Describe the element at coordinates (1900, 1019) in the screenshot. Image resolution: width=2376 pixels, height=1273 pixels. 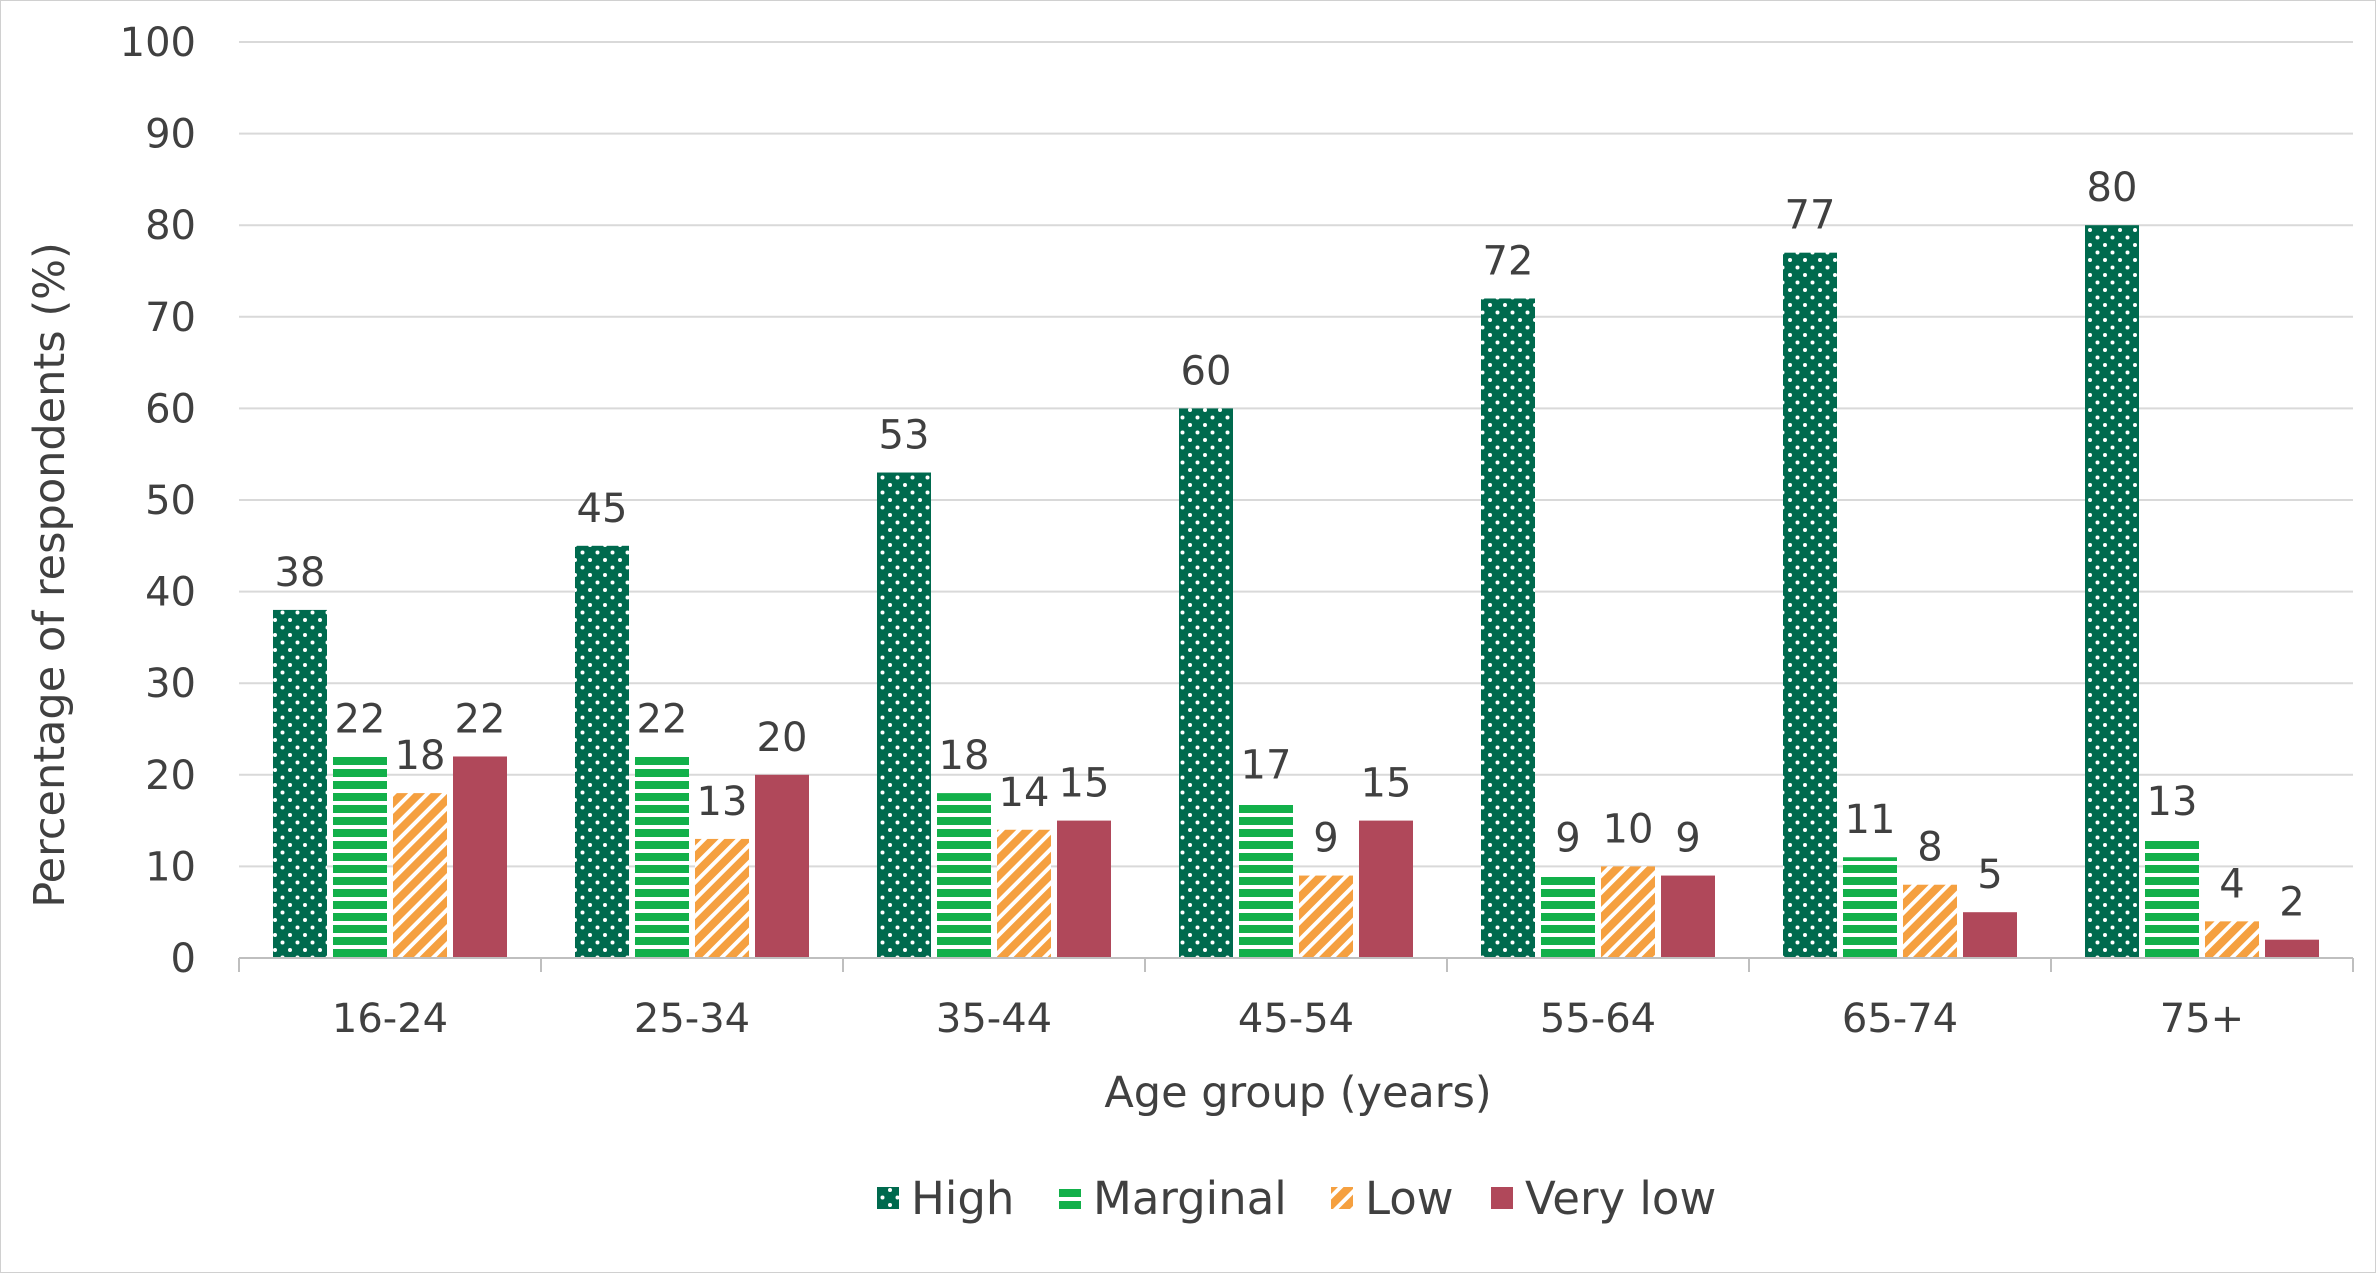
I see `x-tick-label-65-74: 65-74` at that location.